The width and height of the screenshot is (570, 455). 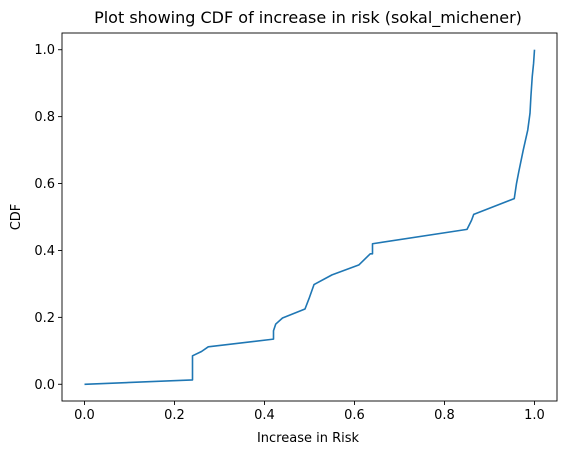 What do you see at coordinates (354, 415) in the screenshot?
I see `x-tick-label: 0.6` at bounding box center [354, 415].